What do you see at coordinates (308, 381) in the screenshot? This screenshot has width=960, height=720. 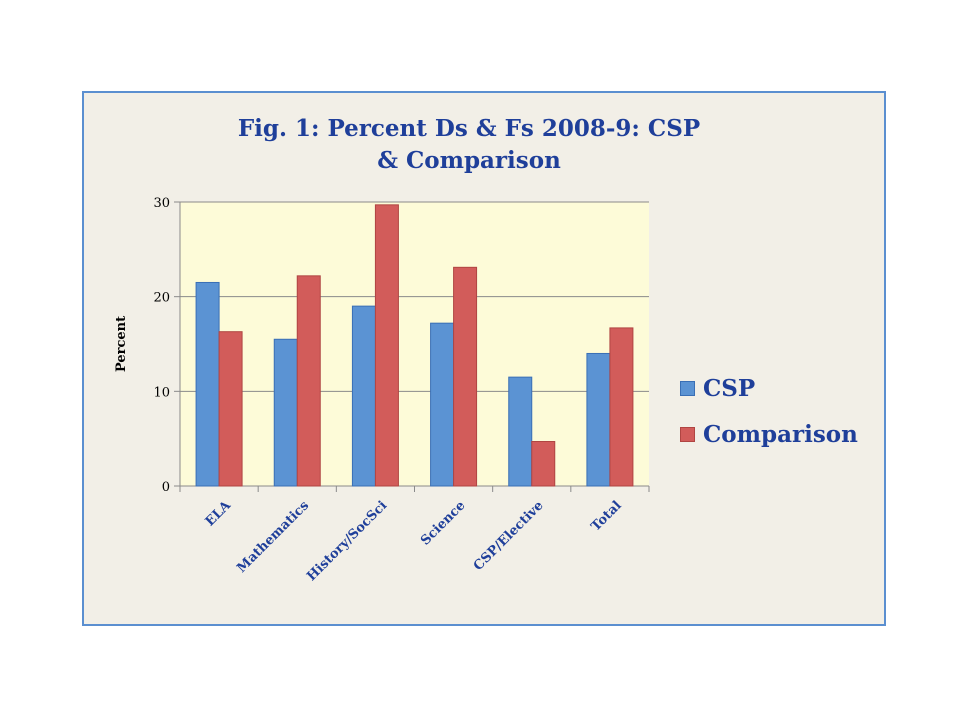 I see `bar-comparison-mathematics` at bounding box center [308, 381].